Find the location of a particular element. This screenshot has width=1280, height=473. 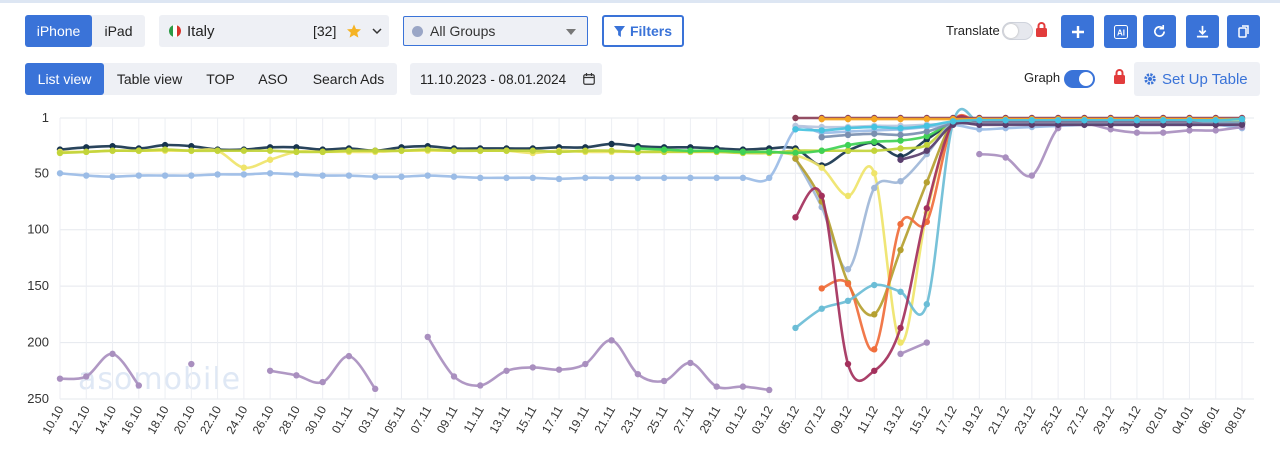

add-button is located at coordinates (1077, 31).